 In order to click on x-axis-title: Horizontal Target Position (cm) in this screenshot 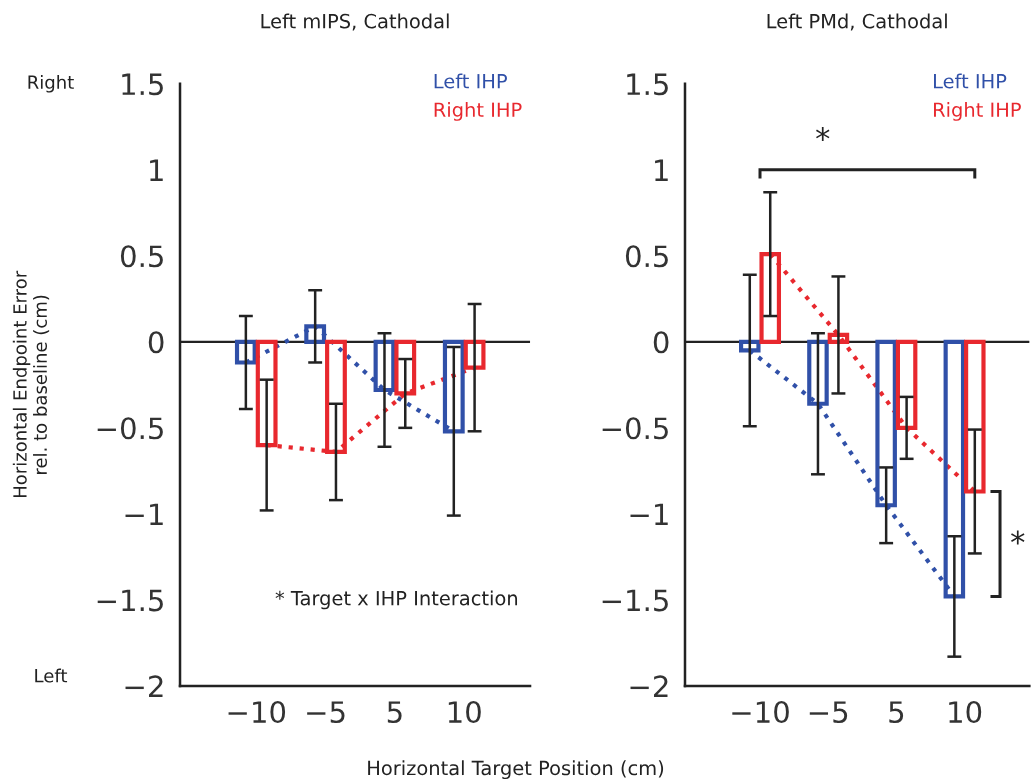, I will do `click(516, 770)`.